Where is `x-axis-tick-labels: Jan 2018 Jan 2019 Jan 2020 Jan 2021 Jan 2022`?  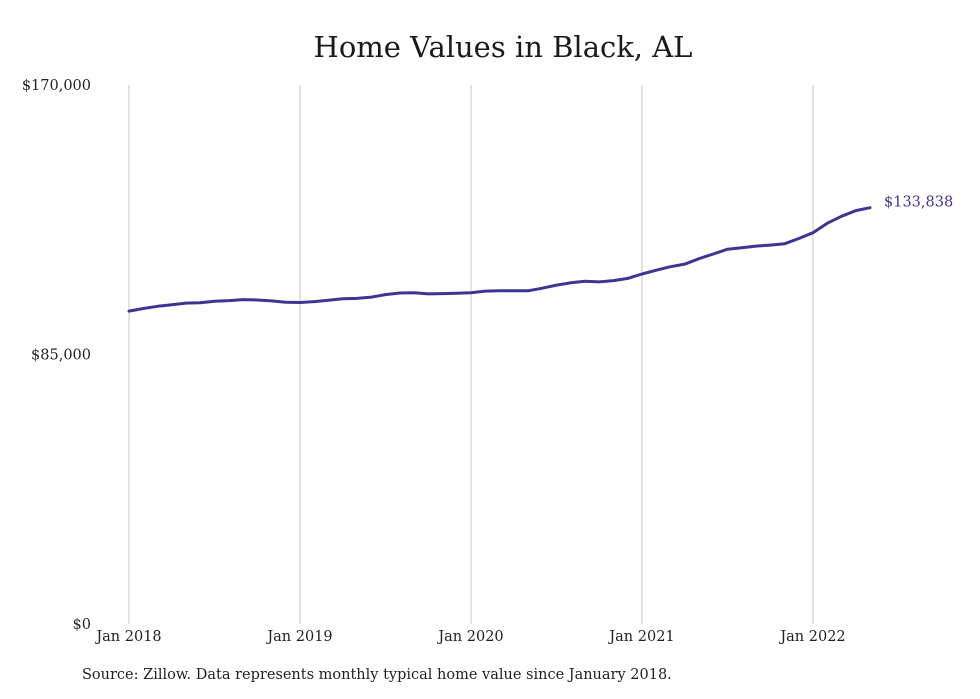
x-axis-tick-labels: Jan 2018 Jan 2019 Jan 2020 Jan 2021 Jan 2022 is located at coordinates (469, 637).